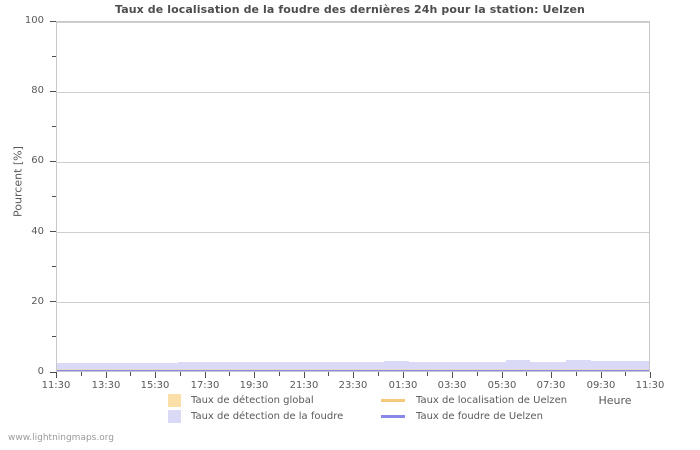 The width and height of the screenshot is (700, 450). I want to click on y-tick-label-60: 60, so click(37, 161).